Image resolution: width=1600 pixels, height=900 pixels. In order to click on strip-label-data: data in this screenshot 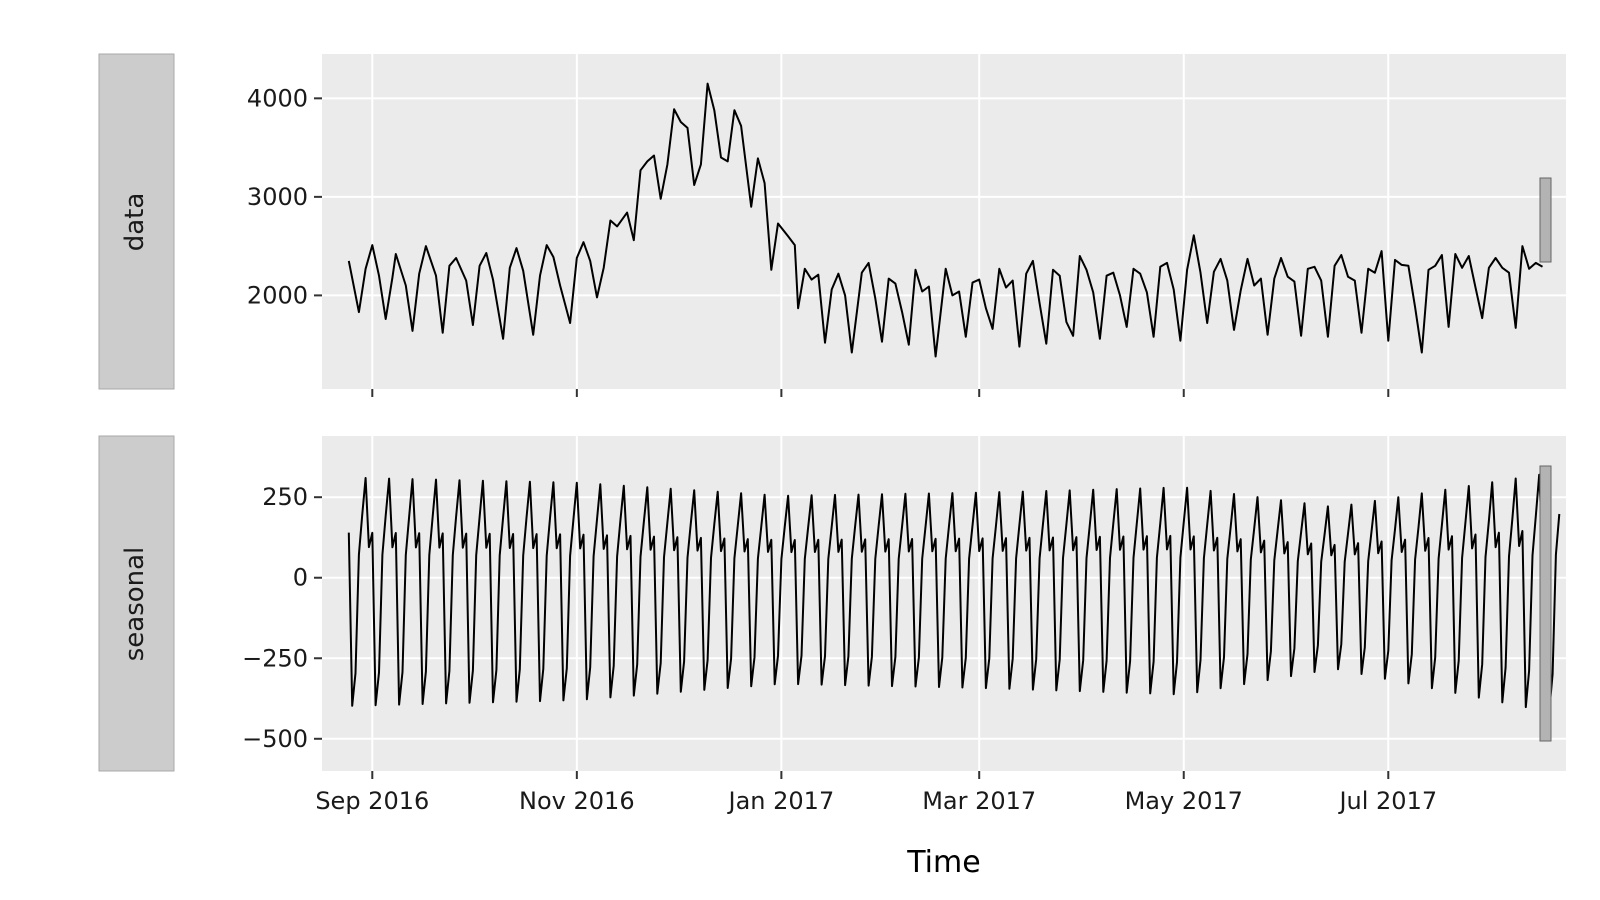, I will do `click(135, 222)`.